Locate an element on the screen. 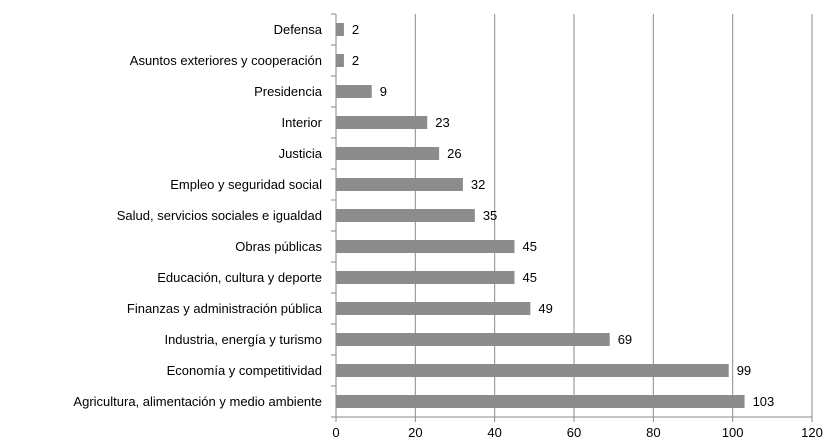  category-label-justicia: Justicia is located at coordinates (301, 153).